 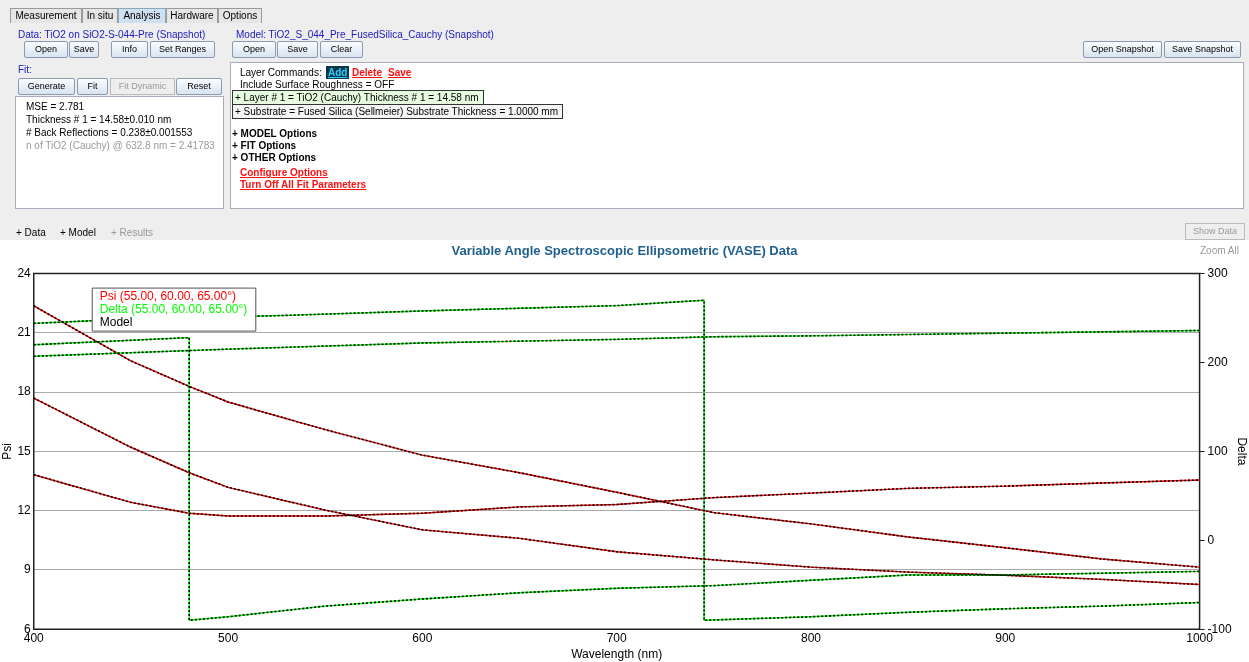 I want to click on text: Include Surface Roughness = OFF, so click(x=317, y=84).